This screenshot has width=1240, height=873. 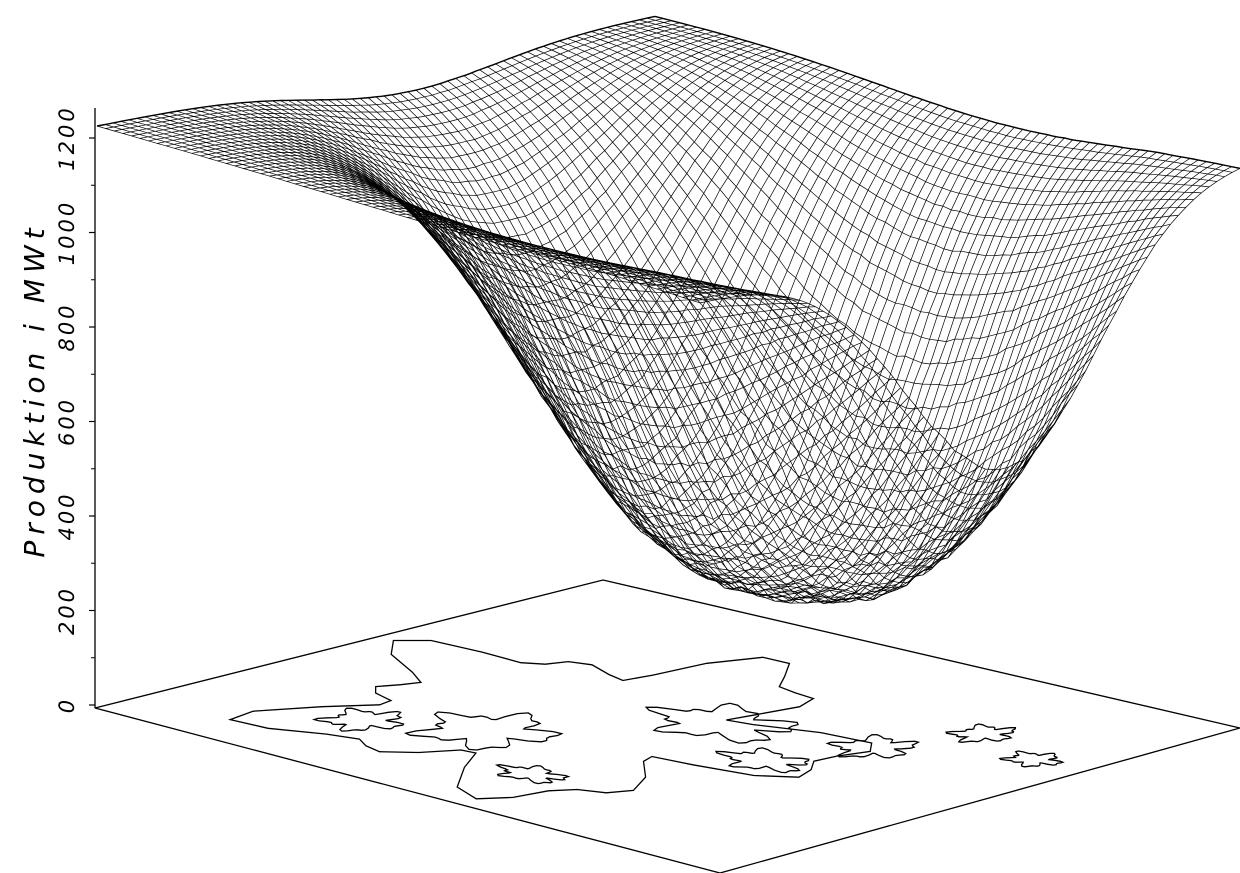 I want to click on surface-edge-back, so click(x=376, y=71).